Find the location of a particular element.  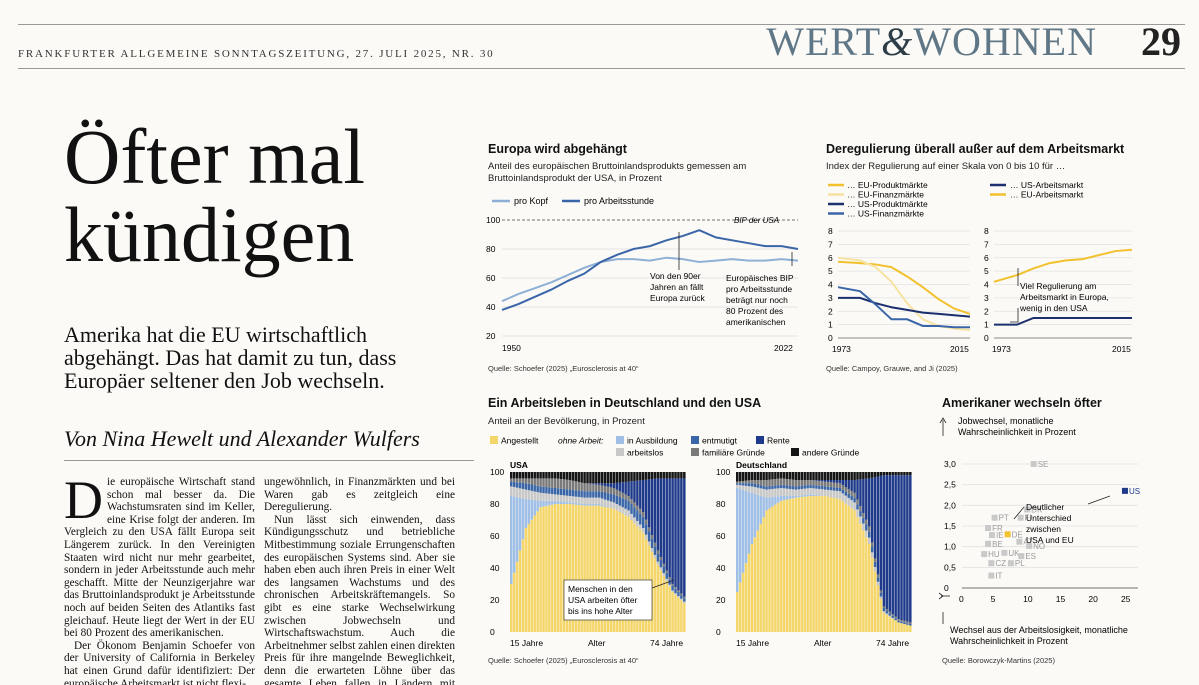

y-tick-label: 5 is located at coordinates (830, 271).